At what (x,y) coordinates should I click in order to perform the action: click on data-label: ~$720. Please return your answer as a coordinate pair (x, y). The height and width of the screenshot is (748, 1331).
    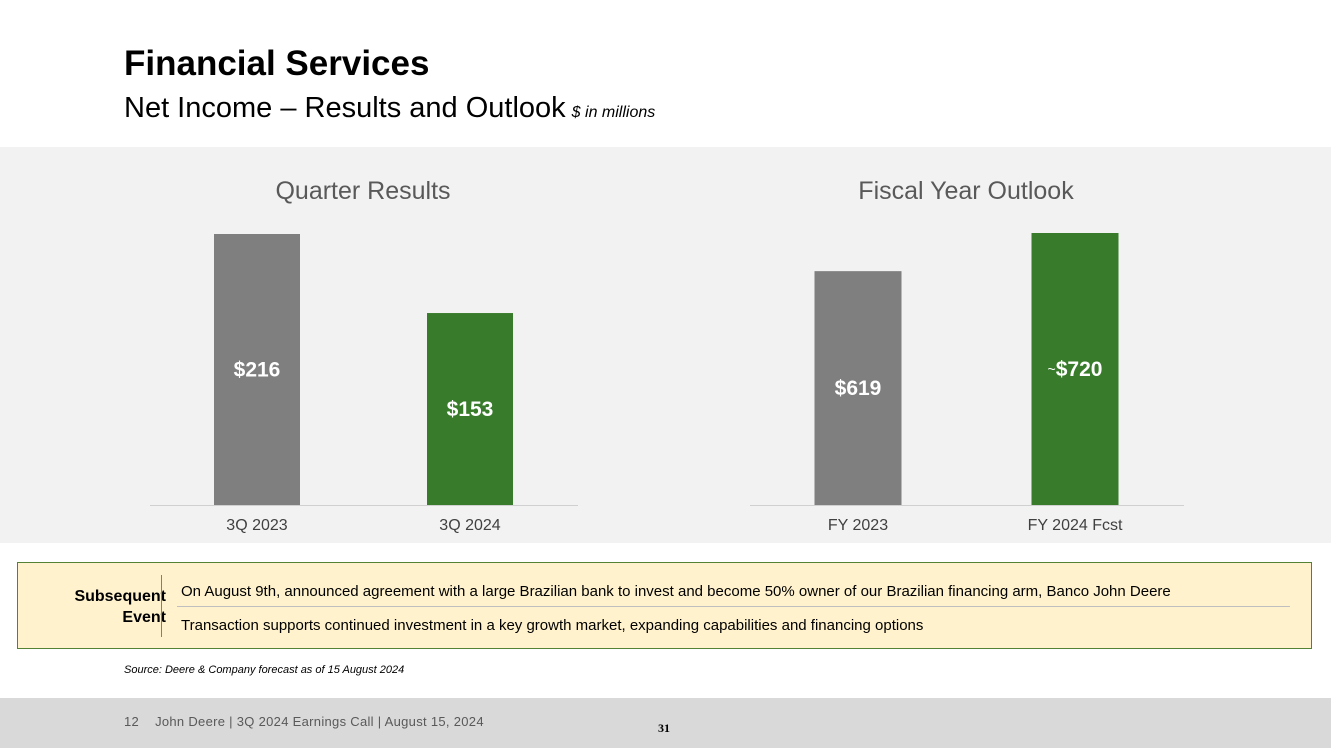
    Looking at the image, I should click on (1075, 369).